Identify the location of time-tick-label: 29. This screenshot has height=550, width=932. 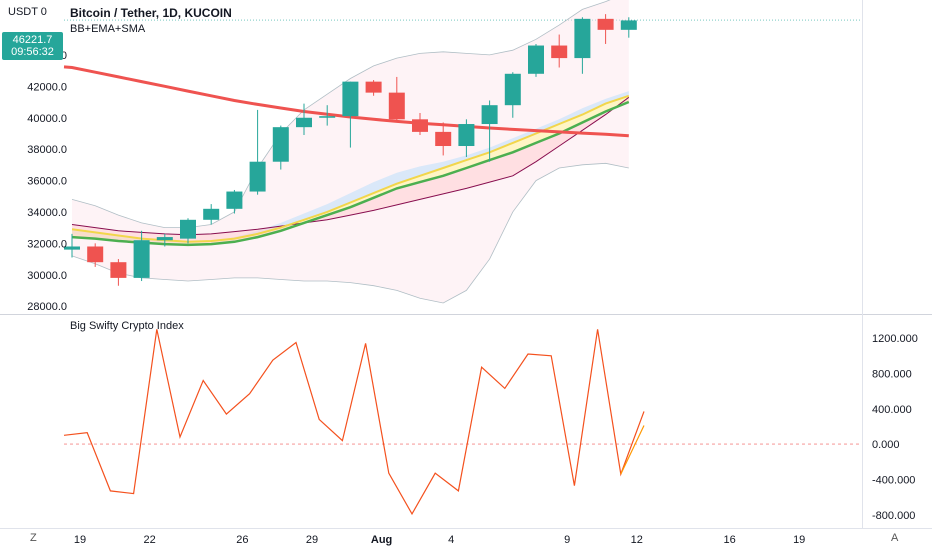
(312, 540).